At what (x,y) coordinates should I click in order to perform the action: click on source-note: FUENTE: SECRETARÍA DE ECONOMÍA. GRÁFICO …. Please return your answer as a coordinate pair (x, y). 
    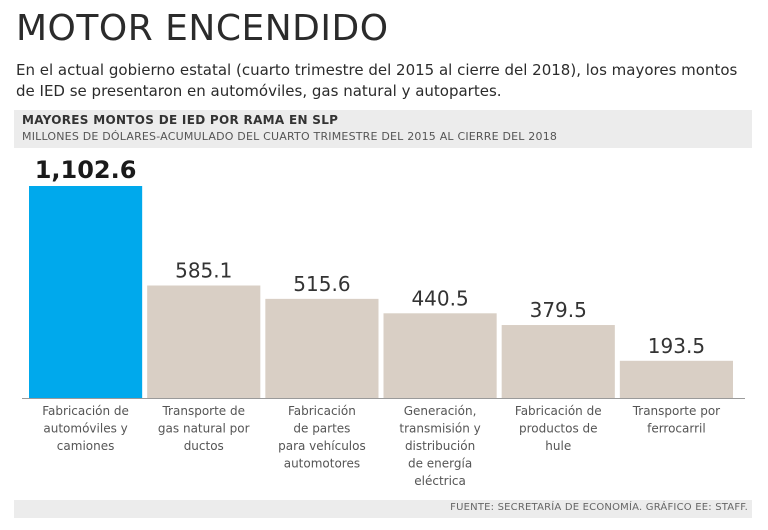
    Looking at the image, I should click on (599, 507).